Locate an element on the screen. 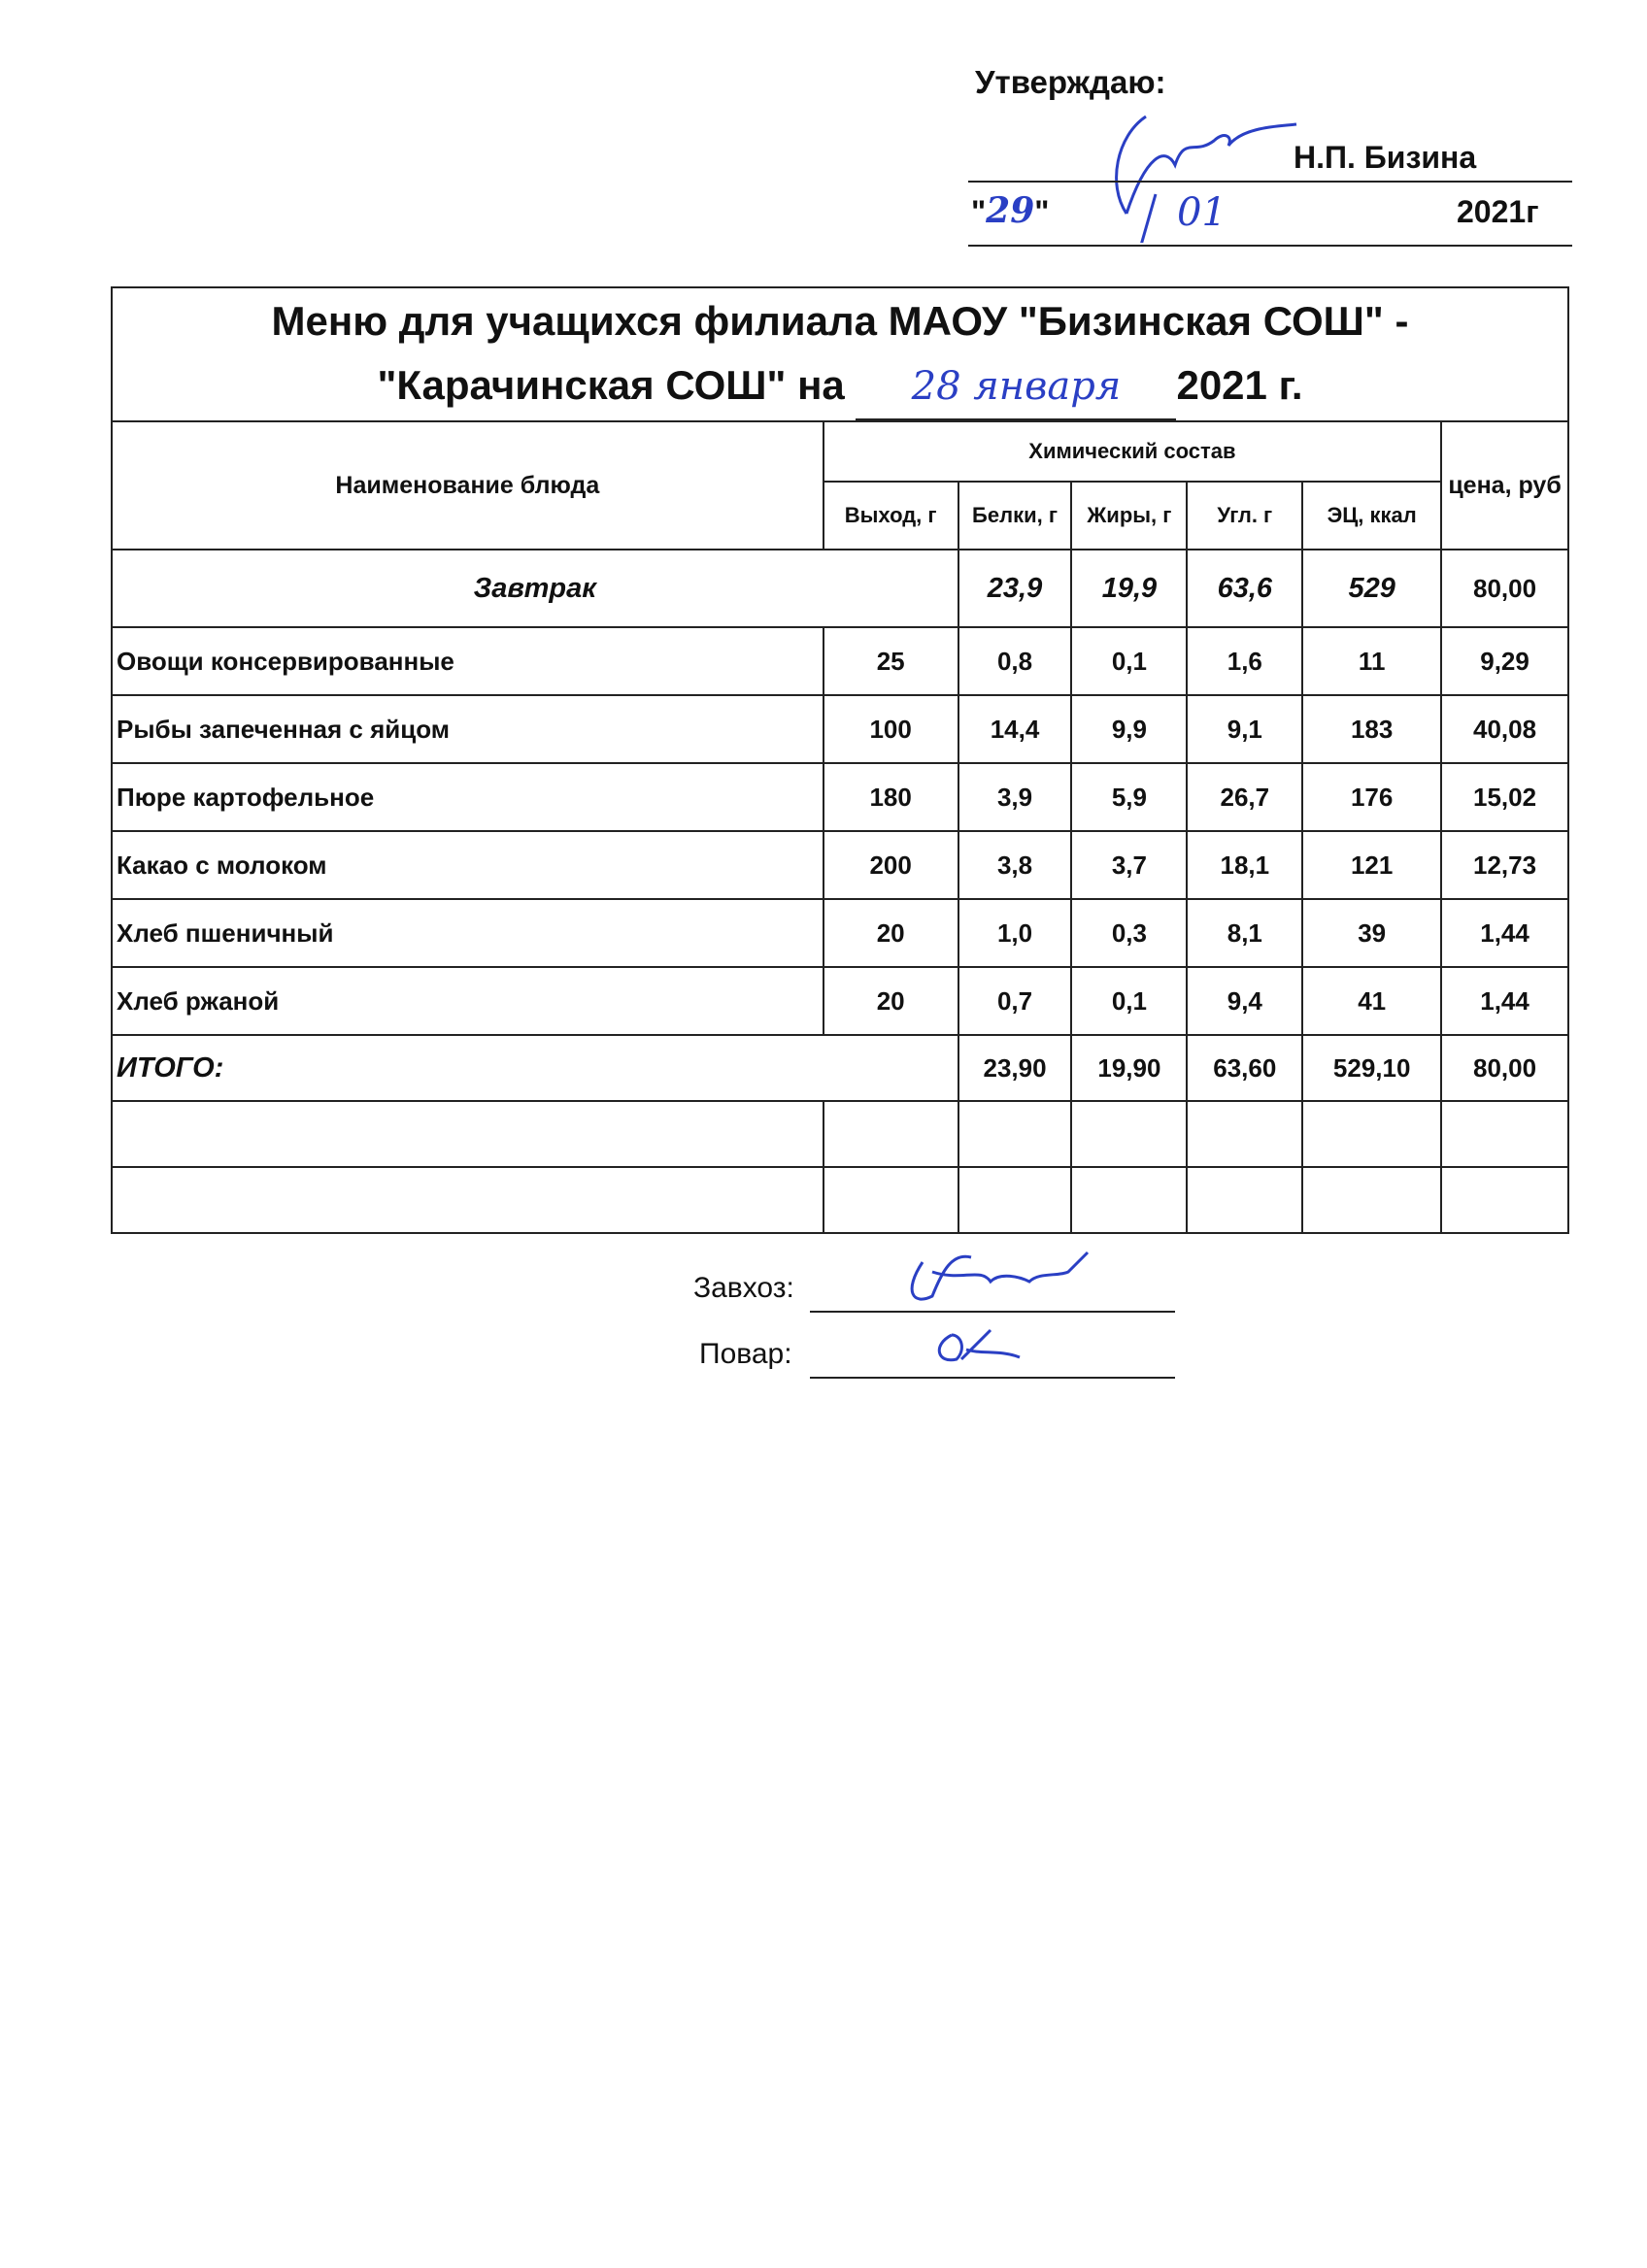 The width and height of the screenshot is (1647, 2268). cell-value: 18,1 is located at coordinates (1245, 865).